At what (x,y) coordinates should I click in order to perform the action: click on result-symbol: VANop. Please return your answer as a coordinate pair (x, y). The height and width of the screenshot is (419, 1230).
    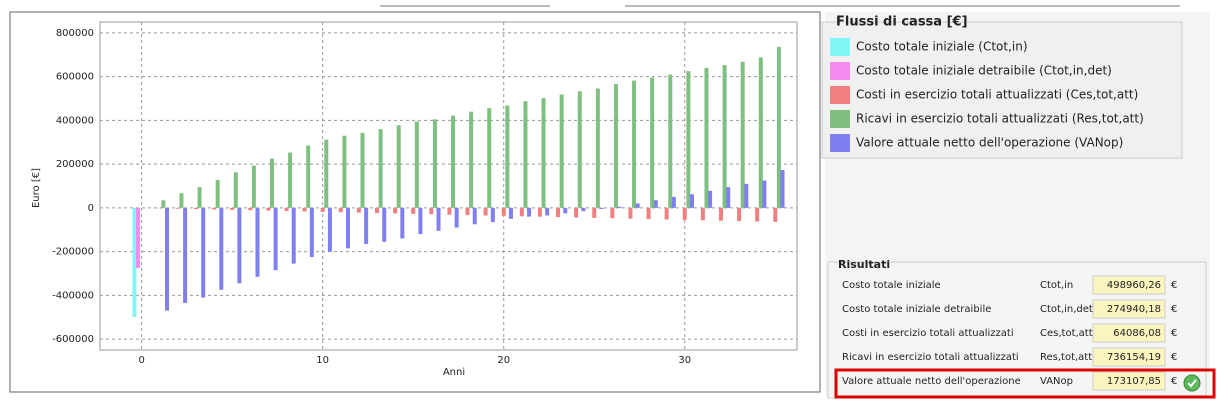
    Looking at the image, I should click on (1056, 381).